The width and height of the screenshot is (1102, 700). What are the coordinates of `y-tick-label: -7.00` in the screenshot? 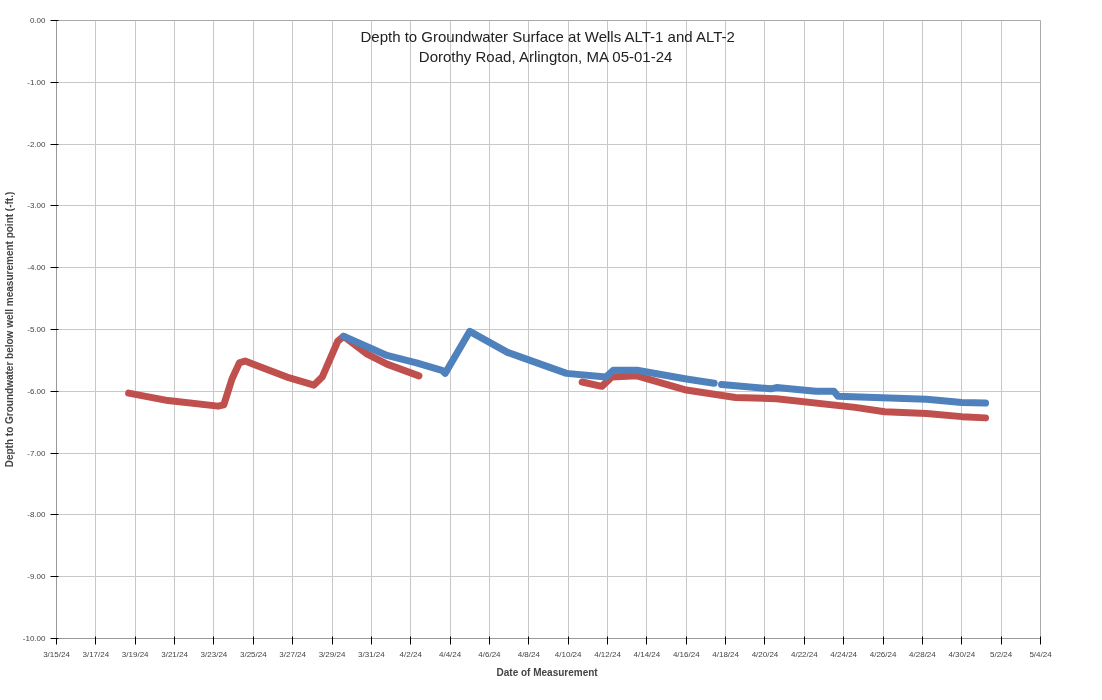 It's located at (37, 453).